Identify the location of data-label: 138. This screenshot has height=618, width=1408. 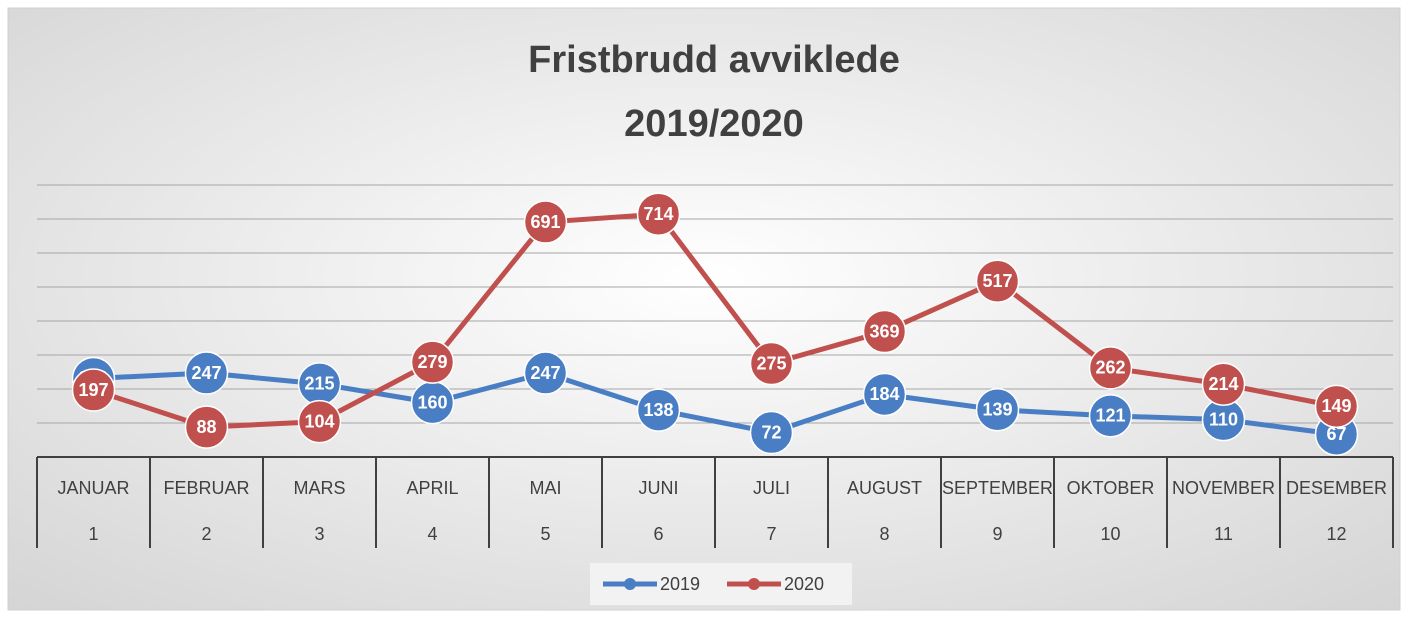
(658, 410).